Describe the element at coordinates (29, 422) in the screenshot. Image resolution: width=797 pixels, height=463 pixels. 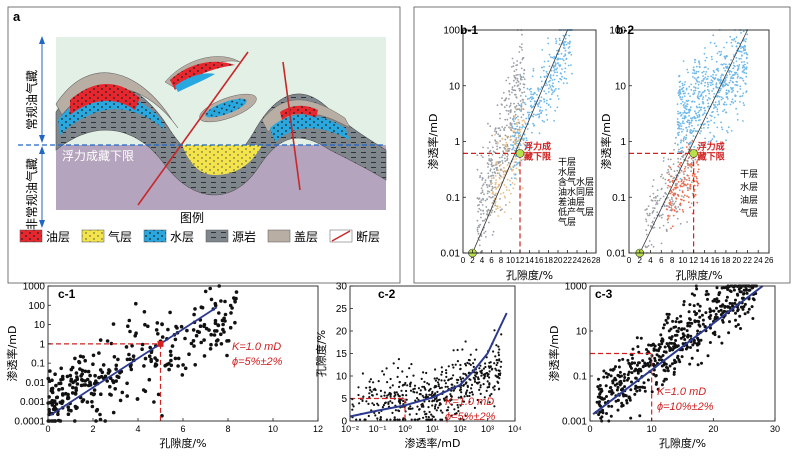
I see `y-tick-label: 0.0001` at that location.